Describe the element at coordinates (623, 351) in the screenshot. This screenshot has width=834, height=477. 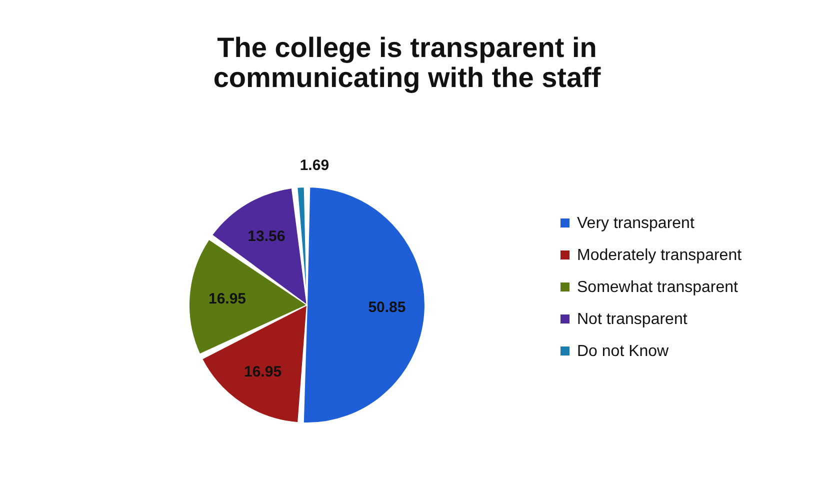
I see `legend-label: Do not Know` at that location.